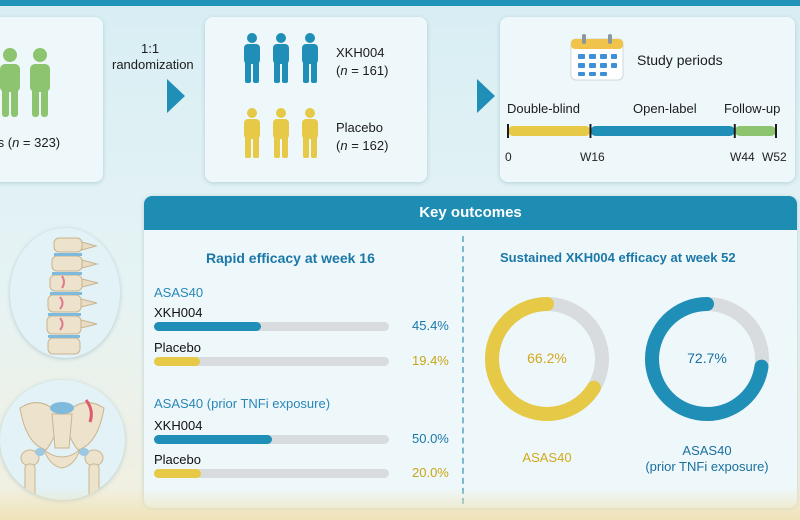 The width and height of the screenshot is (800, 520). I want to click on phase-label-open-label: Open-label, so click(665, 108).